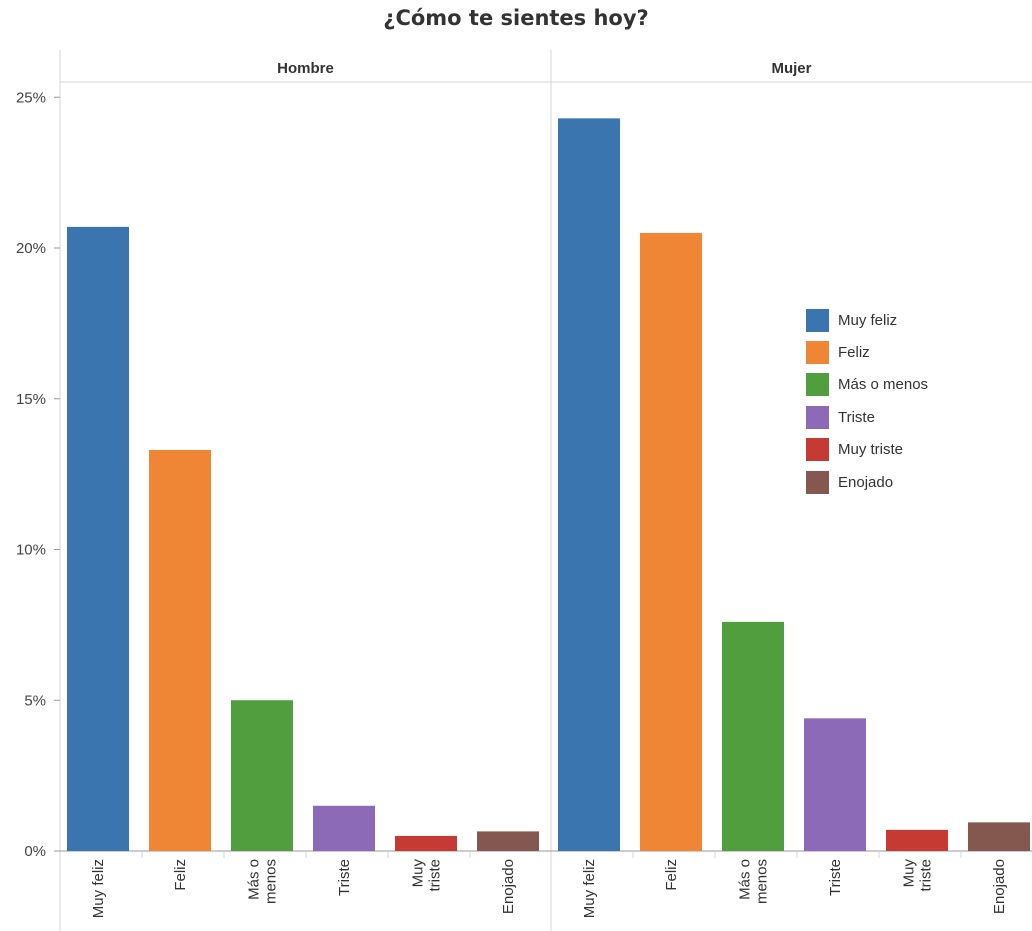  What do you see at coordinates (871, 450) in the screenshot?
I see `legend-label: Muy triste` at bounding box center [871, 450].